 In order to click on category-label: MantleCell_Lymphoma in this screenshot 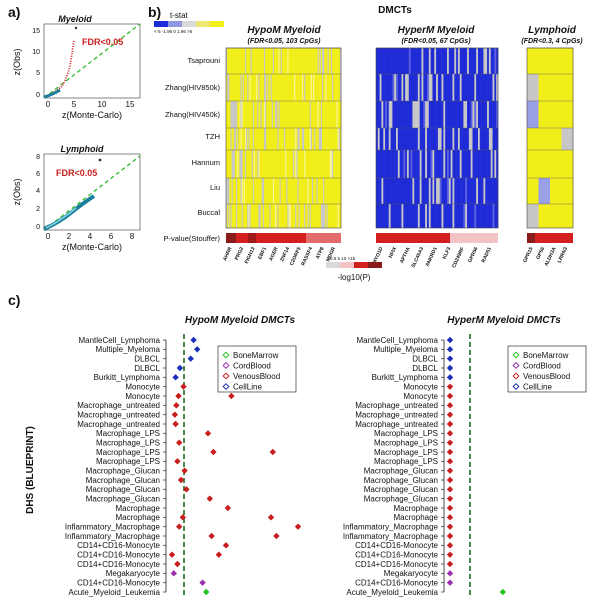, I will do `click(119, 340)`.